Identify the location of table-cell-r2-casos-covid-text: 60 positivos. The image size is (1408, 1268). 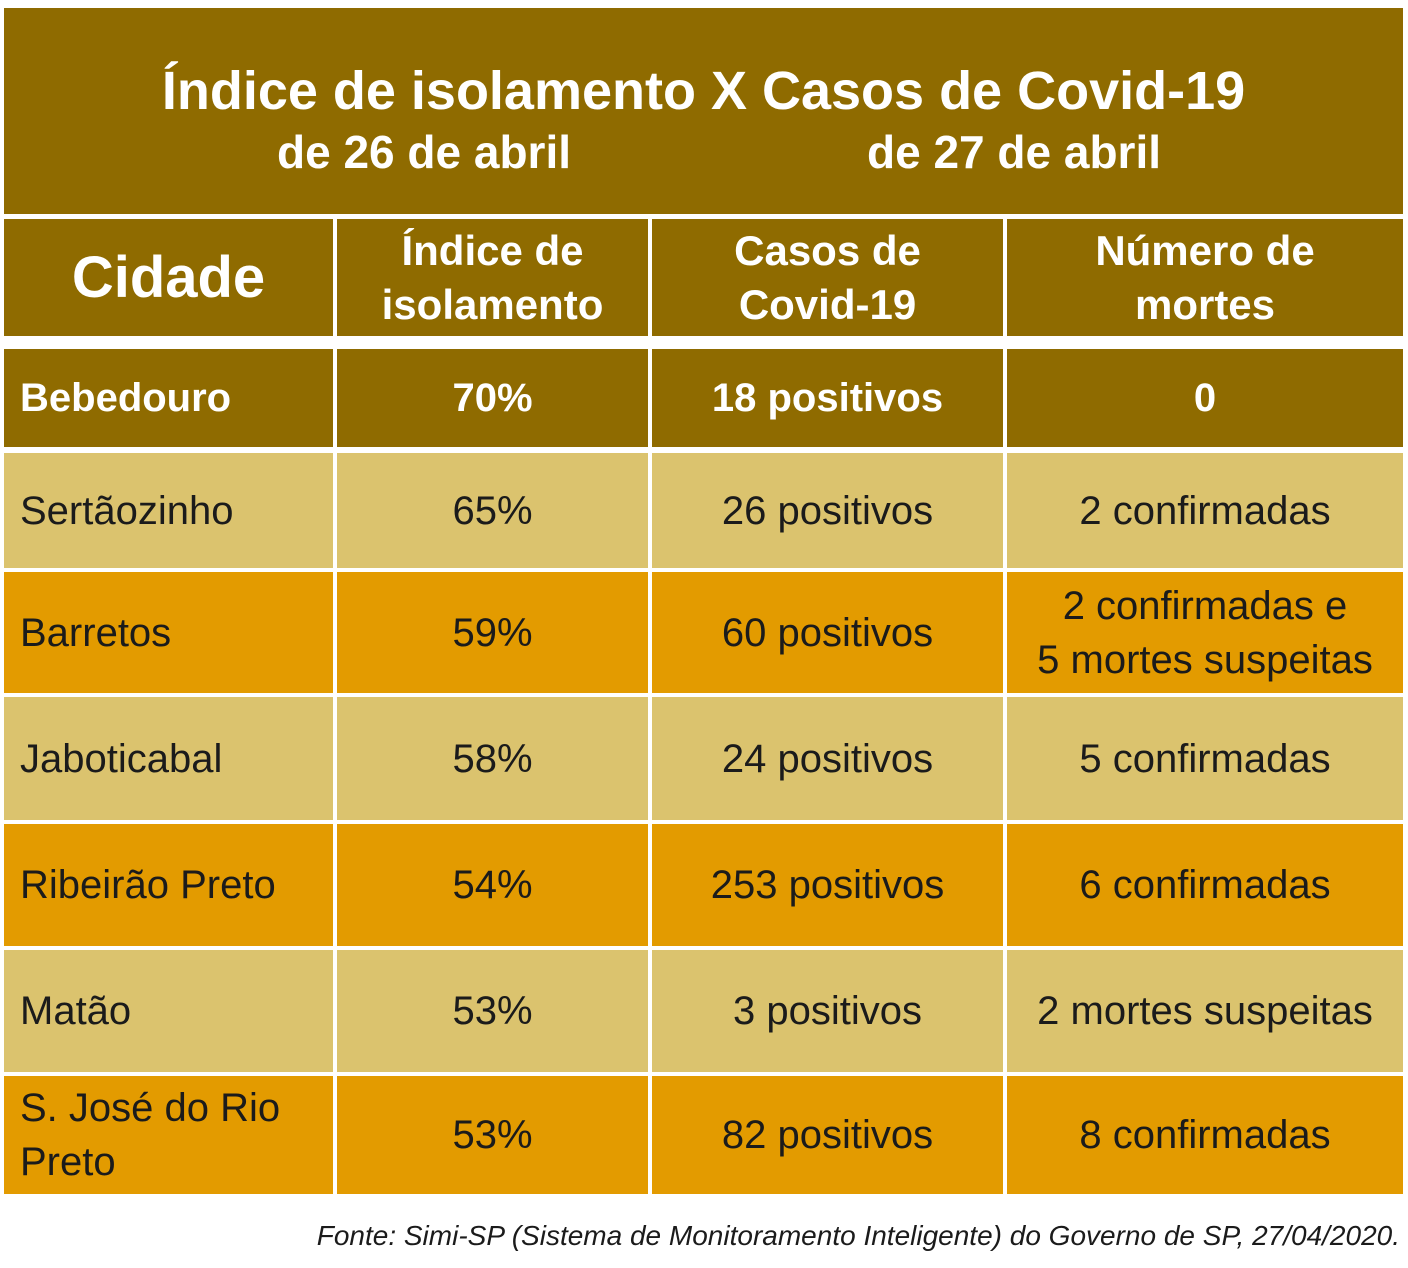
(827, 632).